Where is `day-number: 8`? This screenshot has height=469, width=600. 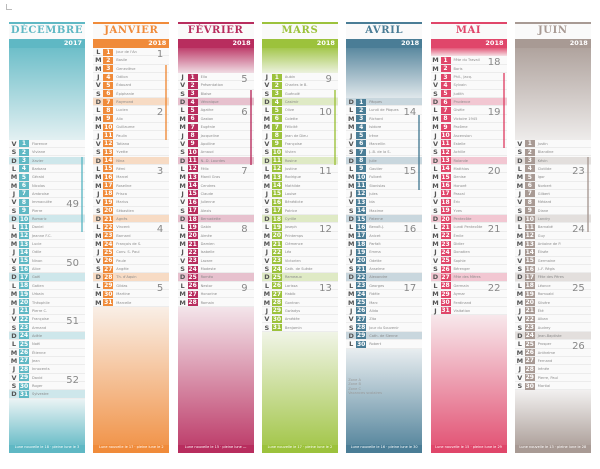
day-number: 8 is located at coordinates (445, 119).